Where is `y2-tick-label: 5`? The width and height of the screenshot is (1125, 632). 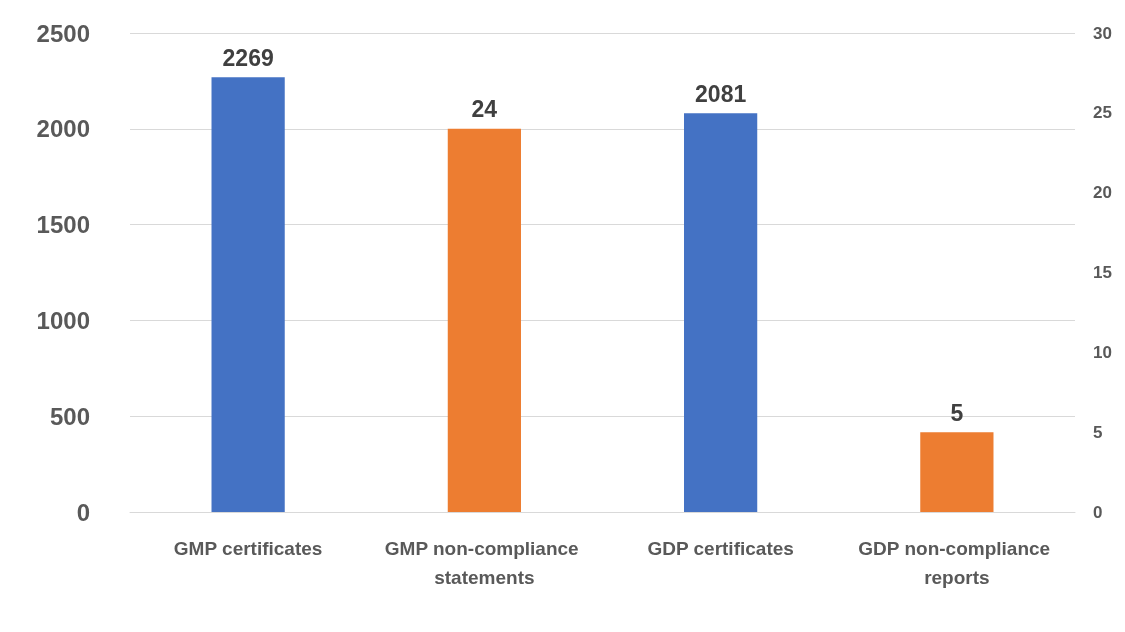
y2-tick-label: 5 is located at coordinates (1098, 432).